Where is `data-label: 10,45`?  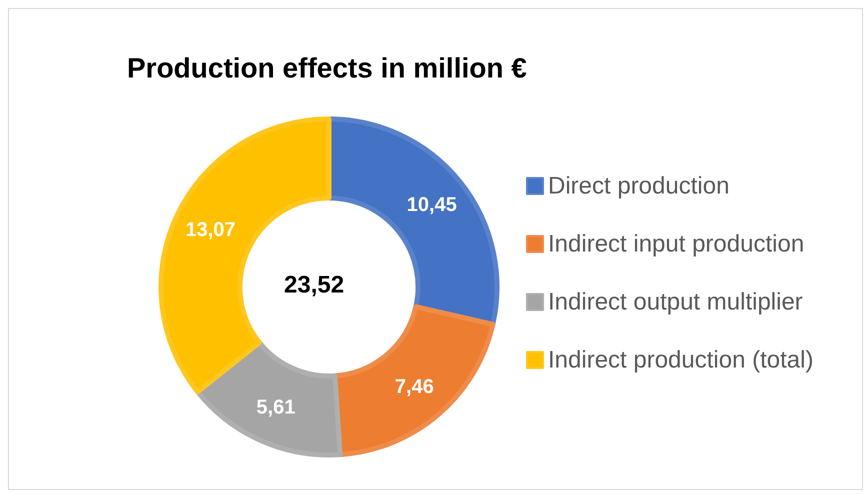 data-label: 10,45 is located at coordinates (431, 205).